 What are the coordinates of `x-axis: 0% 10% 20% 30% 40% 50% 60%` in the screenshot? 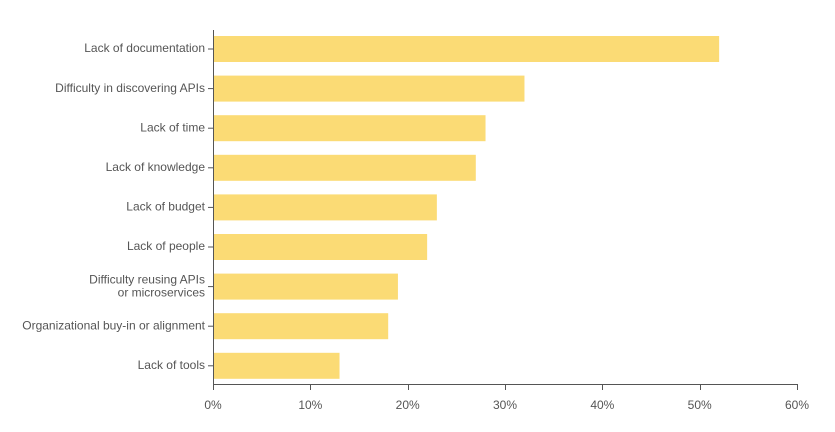 It's located at (506, 398).